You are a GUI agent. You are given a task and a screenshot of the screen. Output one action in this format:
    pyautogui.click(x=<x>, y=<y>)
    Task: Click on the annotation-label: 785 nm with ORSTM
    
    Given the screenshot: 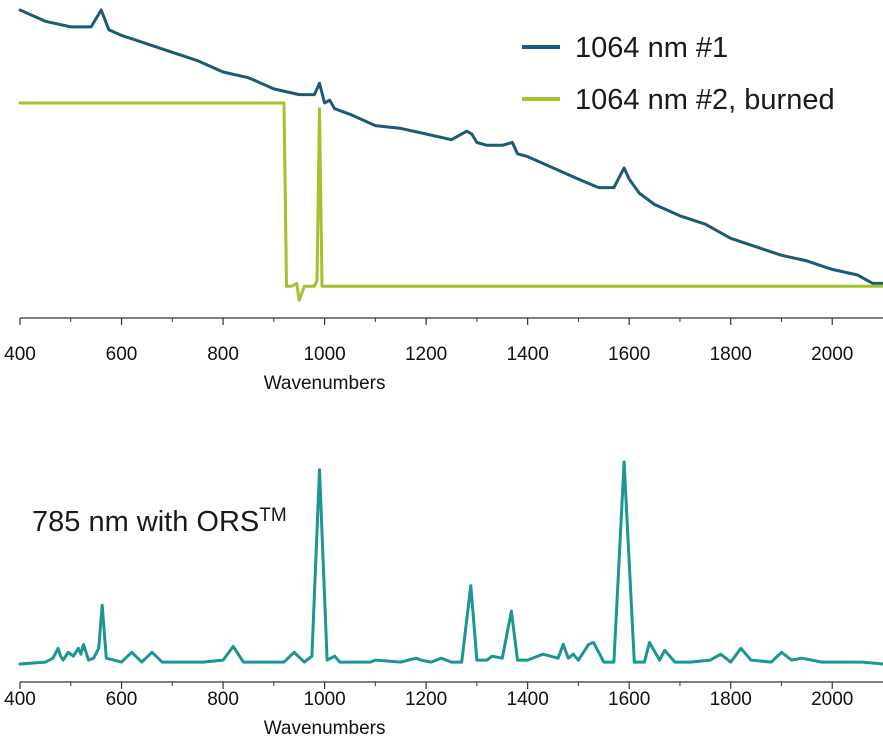 What is the action you would take?
    pyautogui.click(x=159, y=521)
    